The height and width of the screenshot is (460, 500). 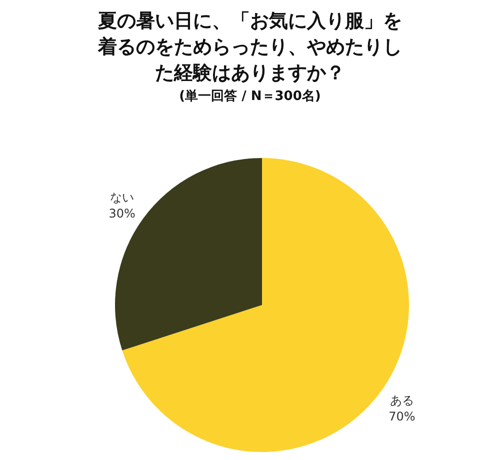 What do you see at coordinates (250, 97) in the screenshot?
I see `chart-subtitle: (単一回答 / N＝300名)` at bounding box center [250, 97].